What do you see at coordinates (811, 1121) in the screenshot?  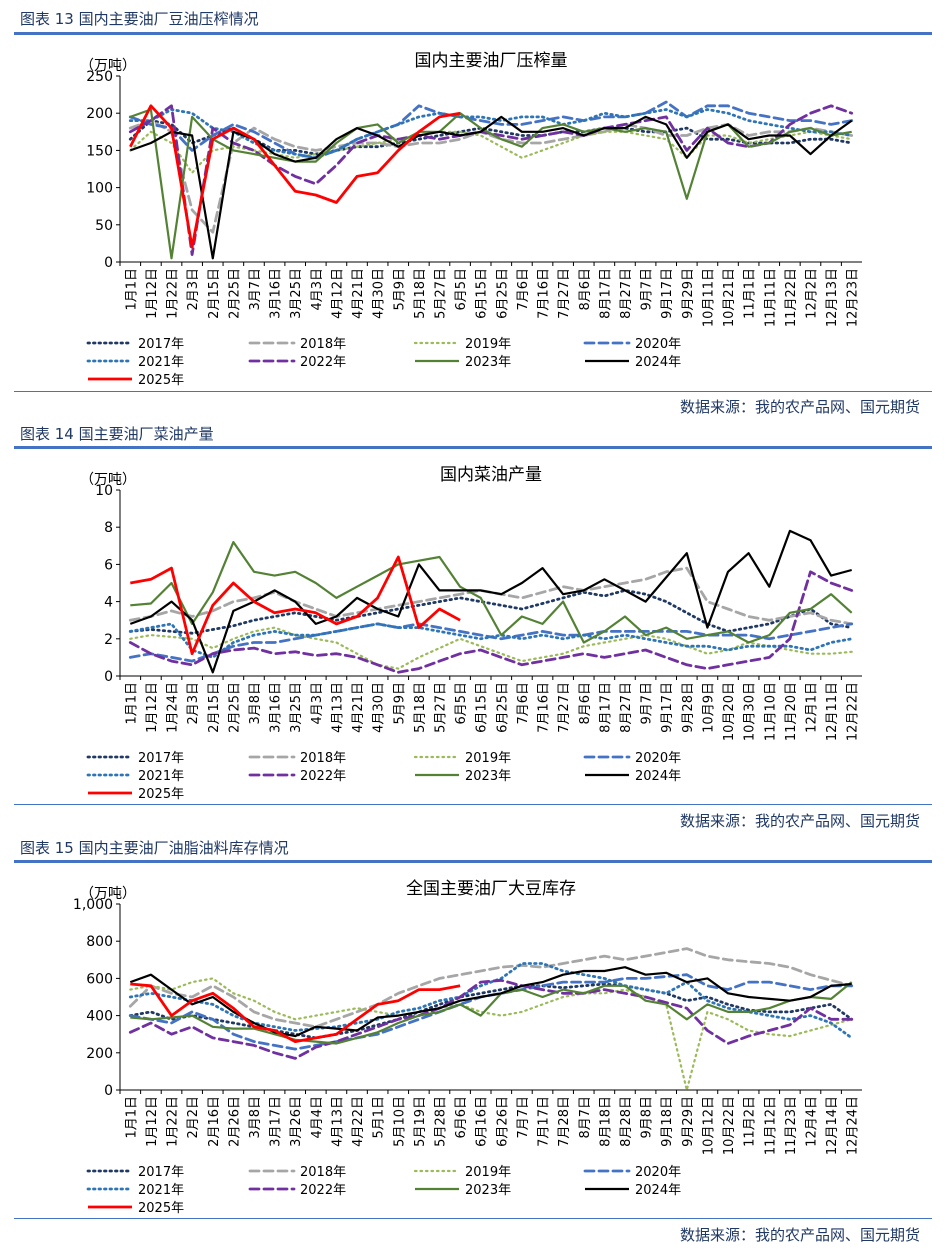 I see `x-tick-label: 12月4日` at bounding box center [811, 1121].